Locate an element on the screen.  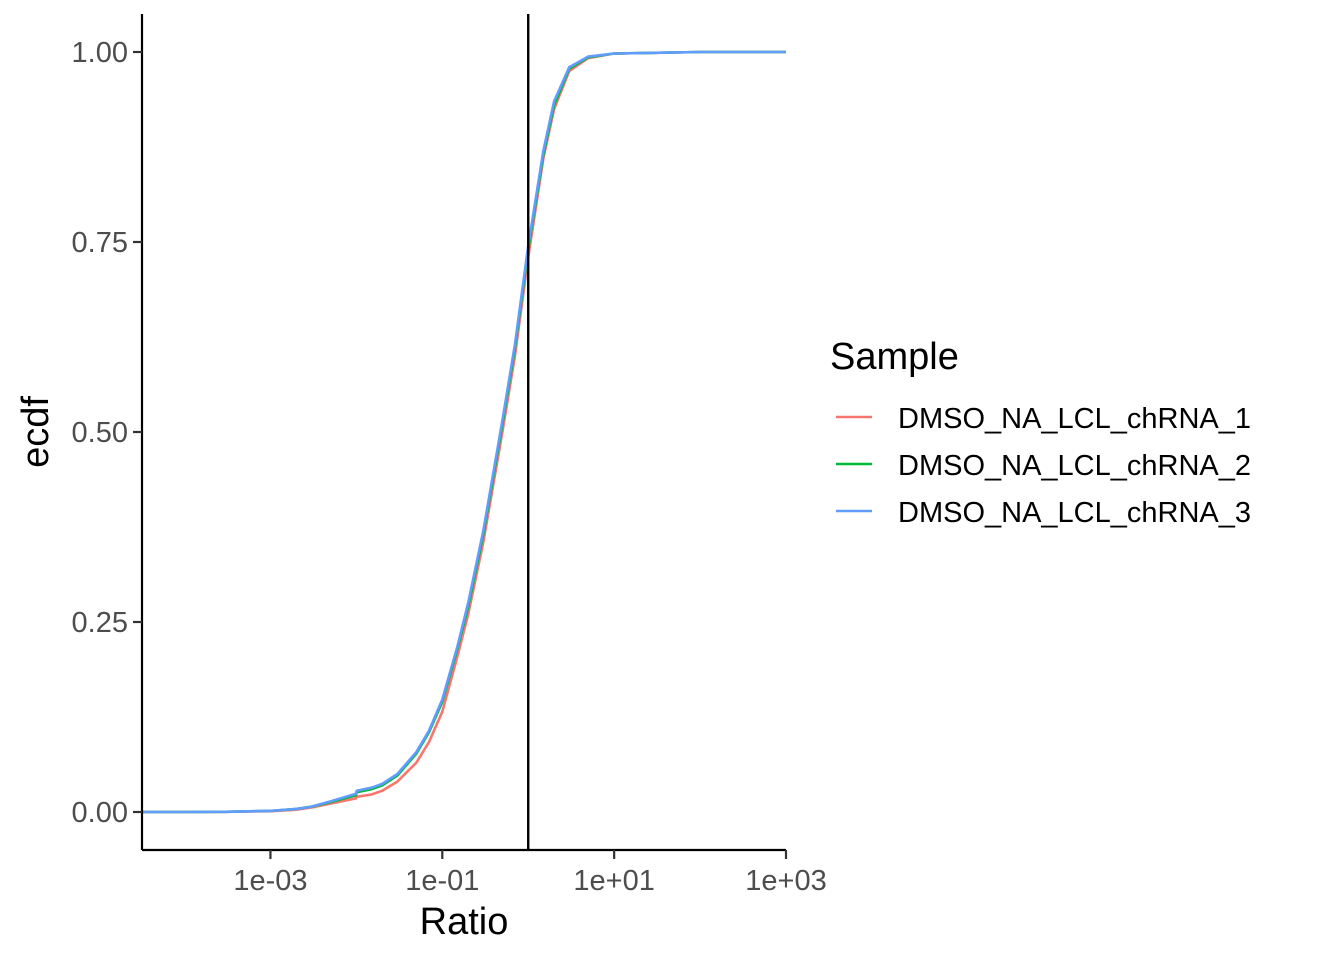
legend-label: DMSO_NA_LCL_chRNA_1 is located at coordinates (1074, 419).